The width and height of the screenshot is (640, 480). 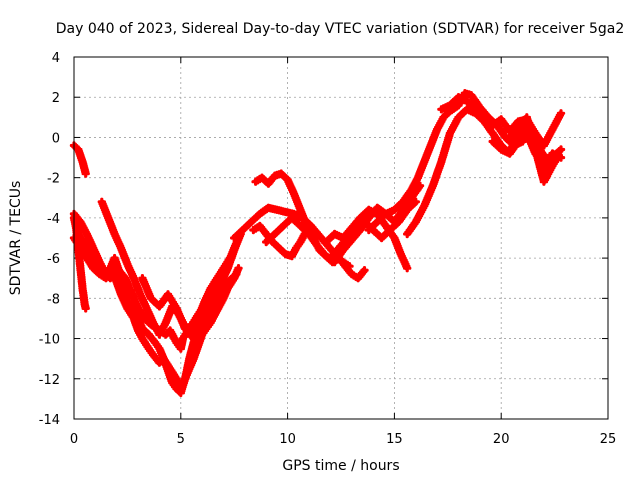 I want to click on y-tick-label: -10, so click(x=49, y=340).